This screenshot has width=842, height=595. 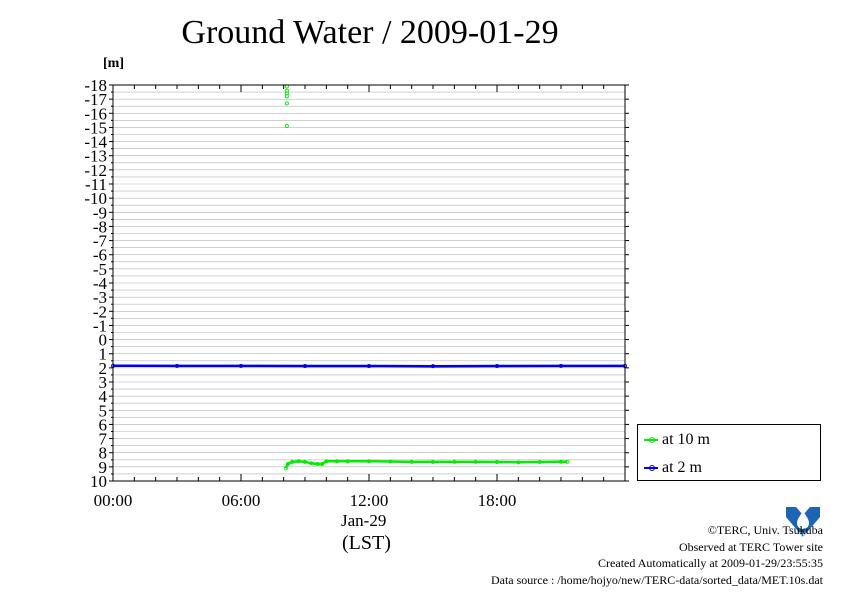 I want to click on y-tick-label: 7, so click(x=103, y=439).